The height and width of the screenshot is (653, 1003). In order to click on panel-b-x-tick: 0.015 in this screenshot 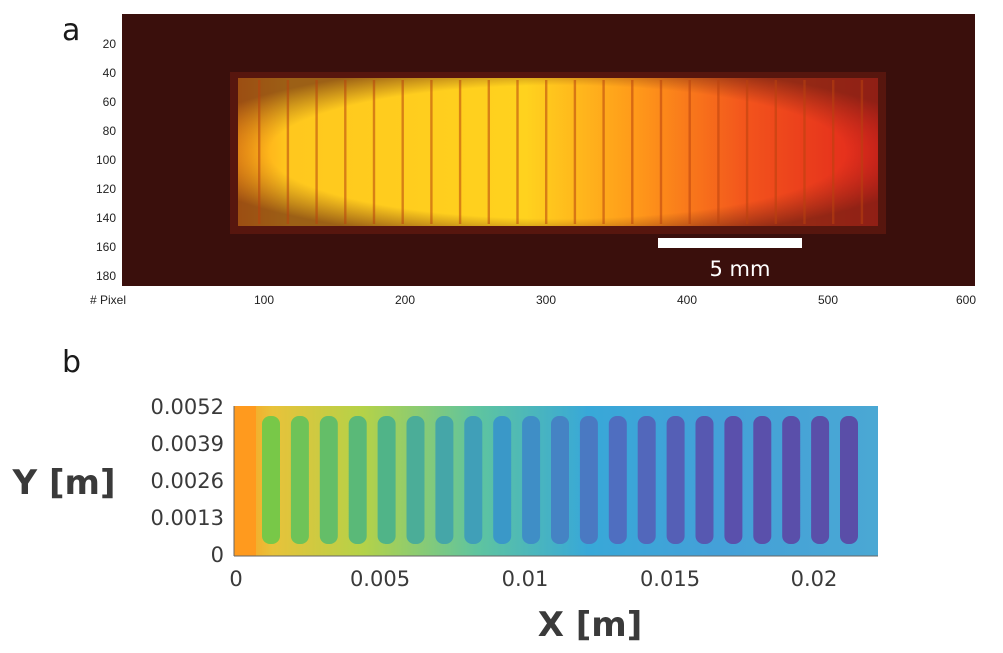, I will do `click(670, 579)`.